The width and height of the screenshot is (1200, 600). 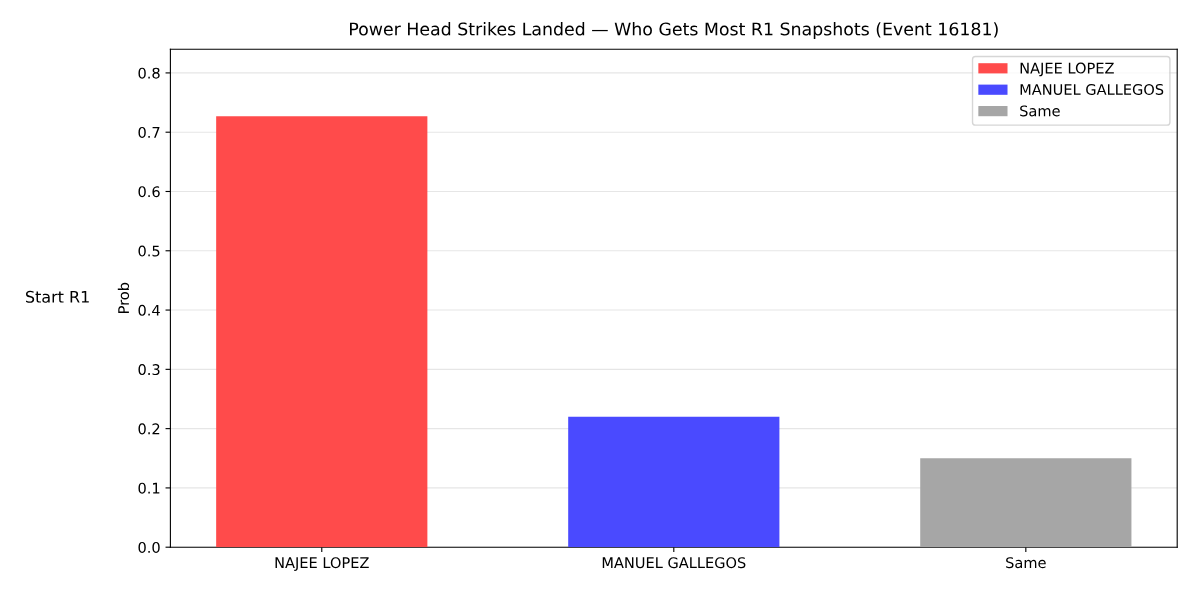 I want to click on y-tick-label: 0.7, so click(x=149, y=132).